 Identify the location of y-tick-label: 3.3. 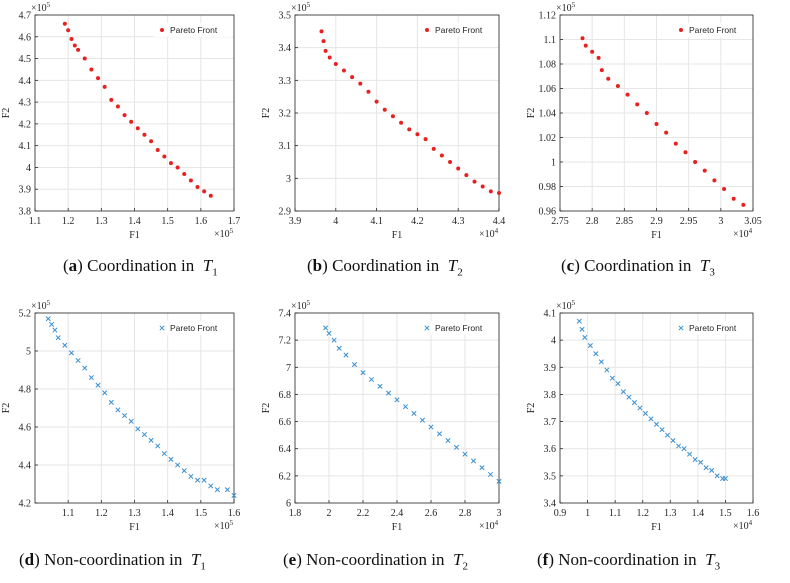
(285, 81).